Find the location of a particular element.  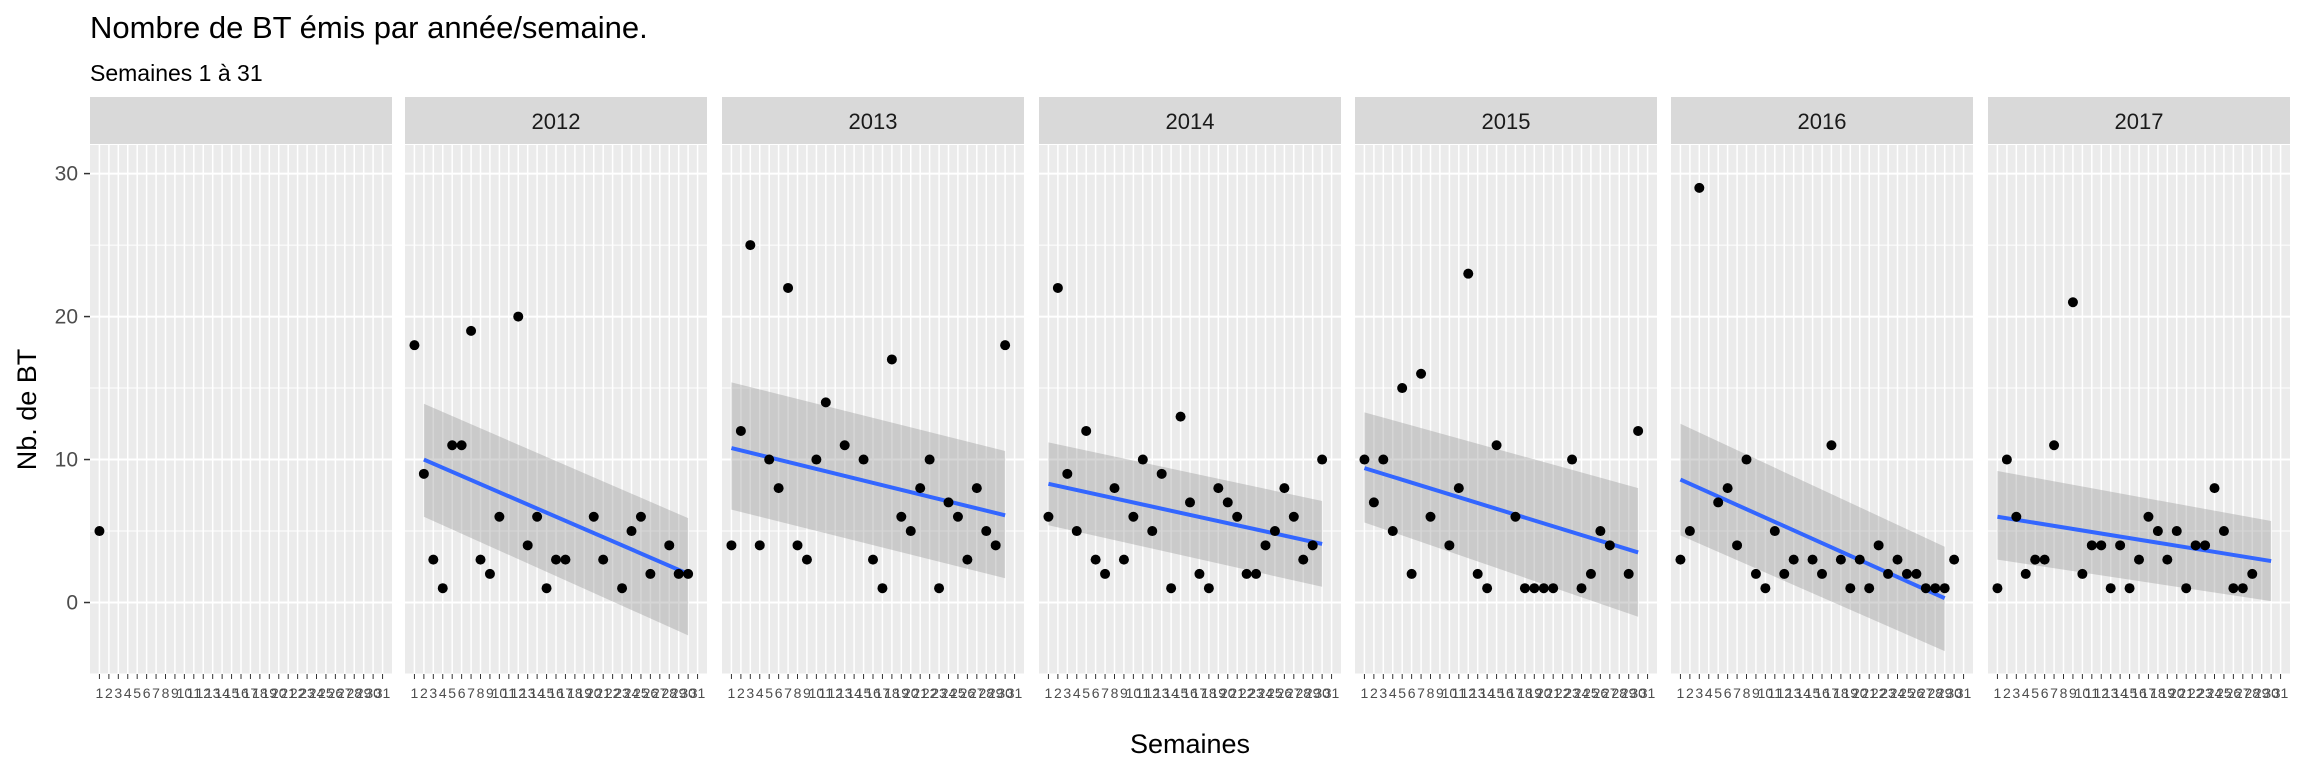

x-tick-label: 16 is located at coordinates (1822, 693).